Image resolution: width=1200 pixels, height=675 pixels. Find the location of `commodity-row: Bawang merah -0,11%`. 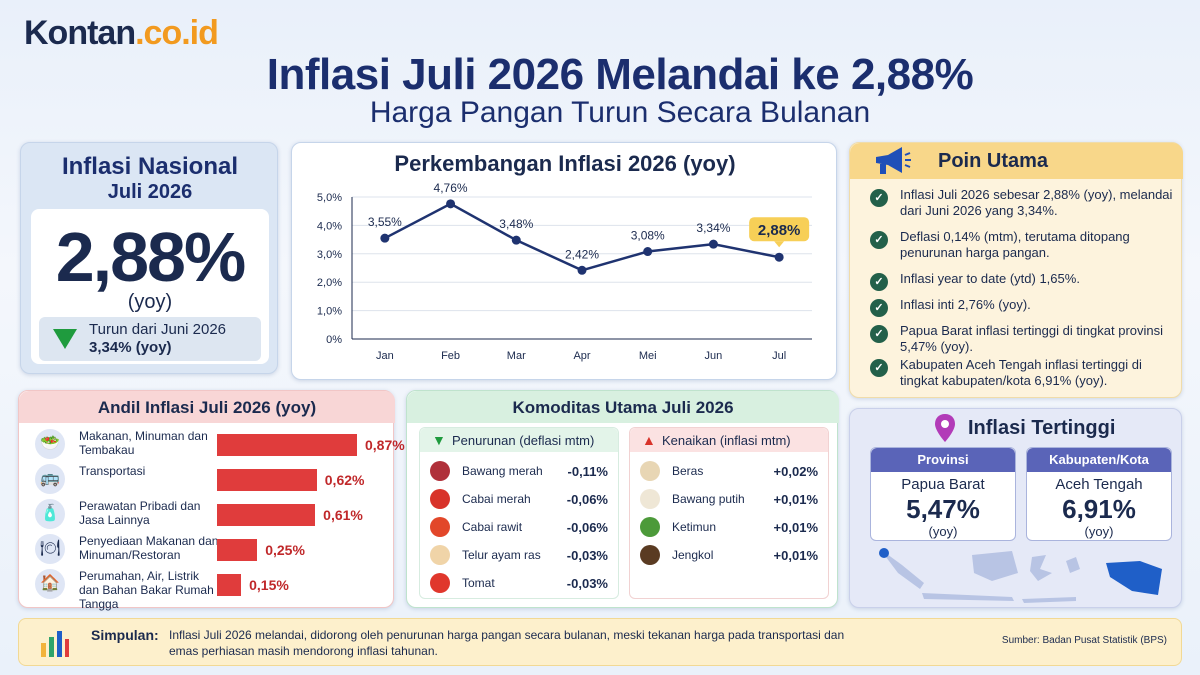

commodity-row: Bawang merah -0,11% is located at coordinates (520, 471).